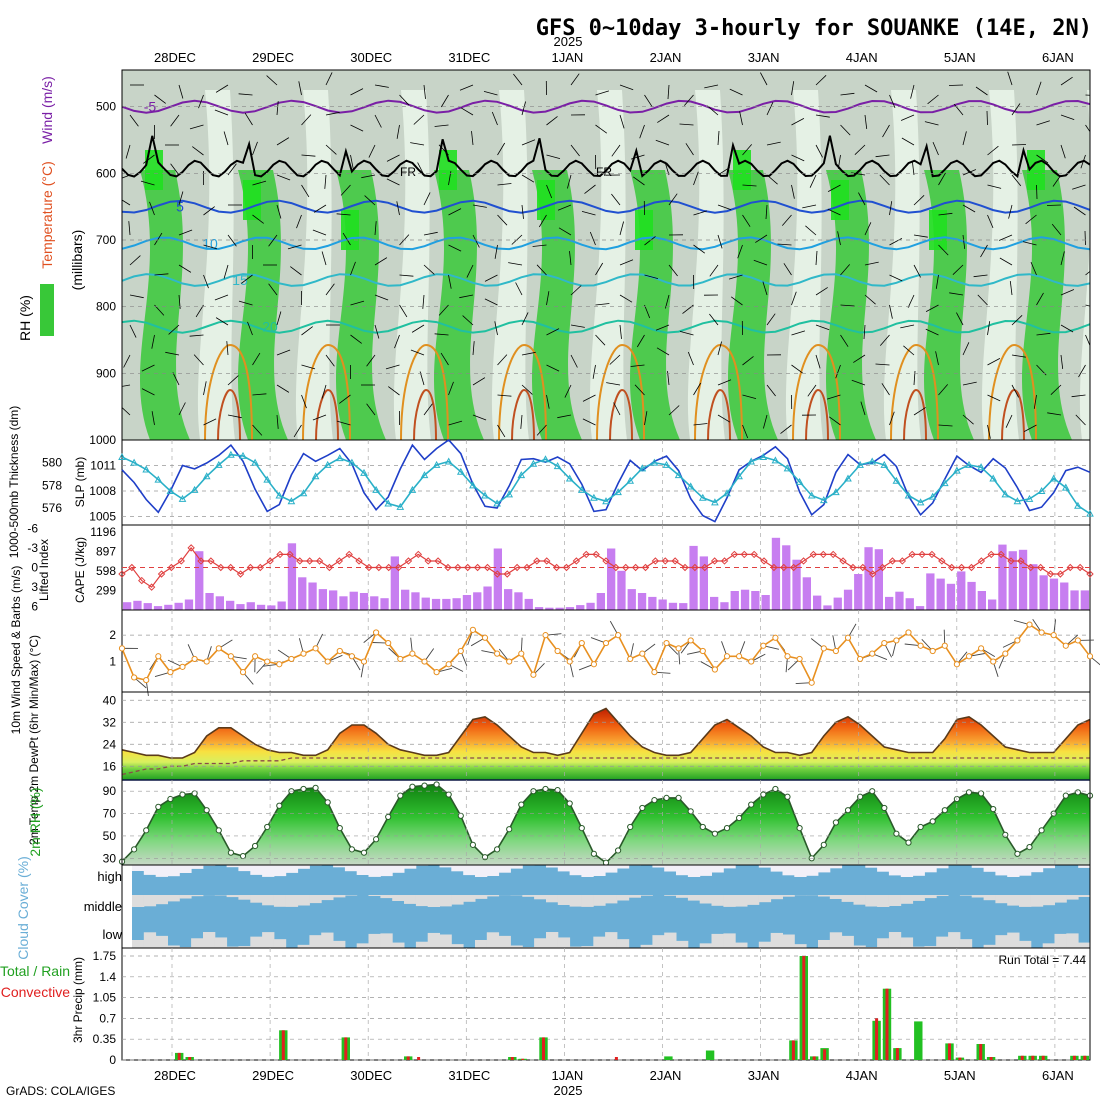  What do you see at coordinates (606, 654) in the screenshot?
I see `wind10m-speed-line` at bounding box center [606, 654].